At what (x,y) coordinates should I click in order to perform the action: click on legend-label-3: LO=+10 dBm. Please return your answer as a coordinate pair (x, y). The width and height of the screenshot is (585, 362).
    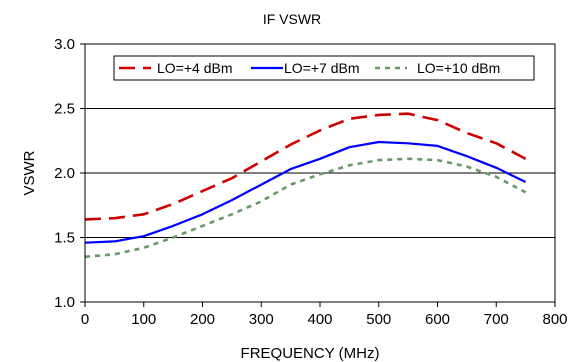
    Looking at the image, I should click on (458, 68).